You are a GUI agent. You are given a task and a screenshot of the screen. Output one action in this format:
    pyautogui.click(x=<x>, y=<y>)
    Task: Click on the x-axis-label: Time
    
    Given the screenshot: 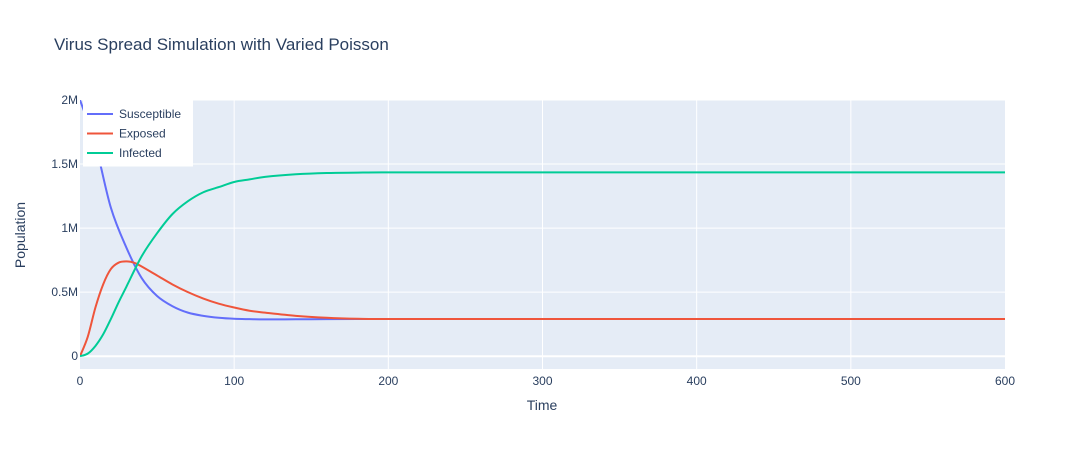 What is the action you would take?
    pyautogui.click(x=542, y=405)
    